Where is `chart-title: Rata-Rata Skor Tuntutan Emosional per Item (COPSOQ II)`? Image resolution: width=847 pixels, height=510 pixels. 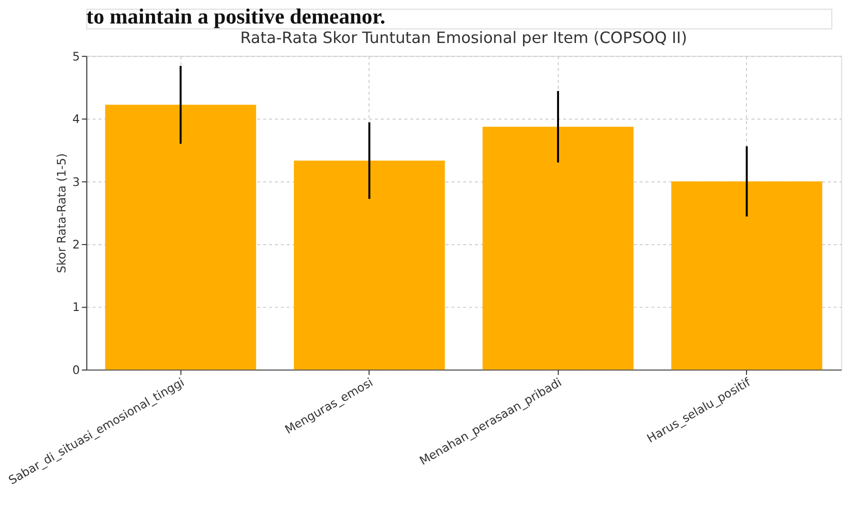
chart-title: Rata-Rata Skor Tuntutan Emosional per Item (COPSOQ II) is located at coordinates (464, 38).